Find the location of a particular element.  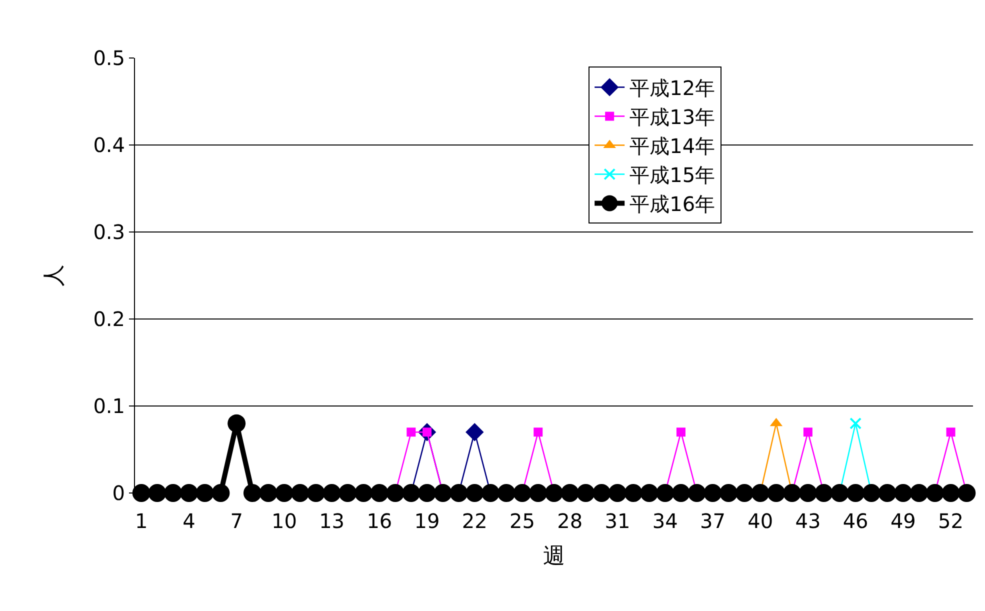

x-tick-label: 16 is located at coordinates (379, 521).